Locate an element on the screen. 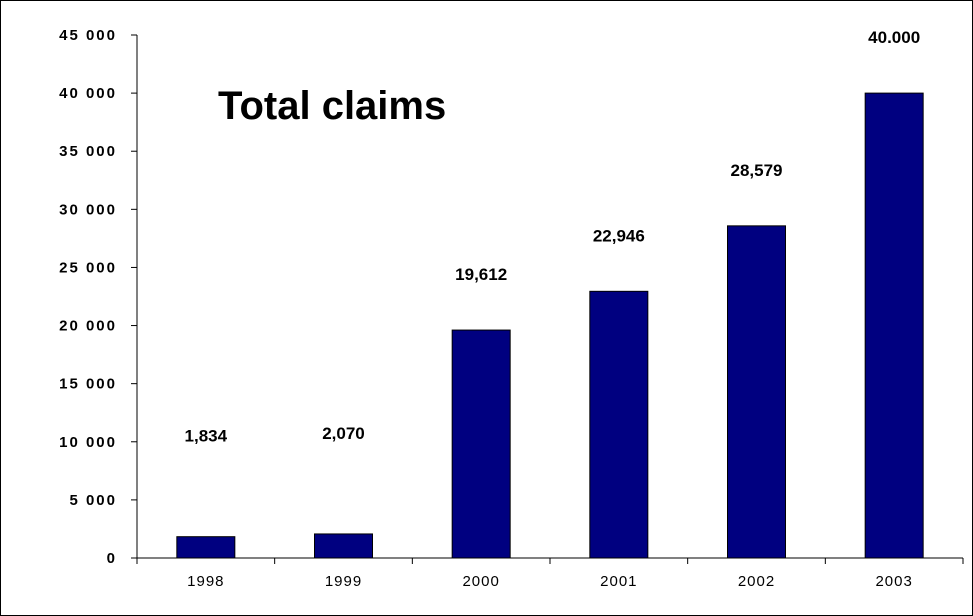 Image resolution: width=973 pixels, height=616 pixels. x-tick-label: 1998 is located at coordinates (205, 581).